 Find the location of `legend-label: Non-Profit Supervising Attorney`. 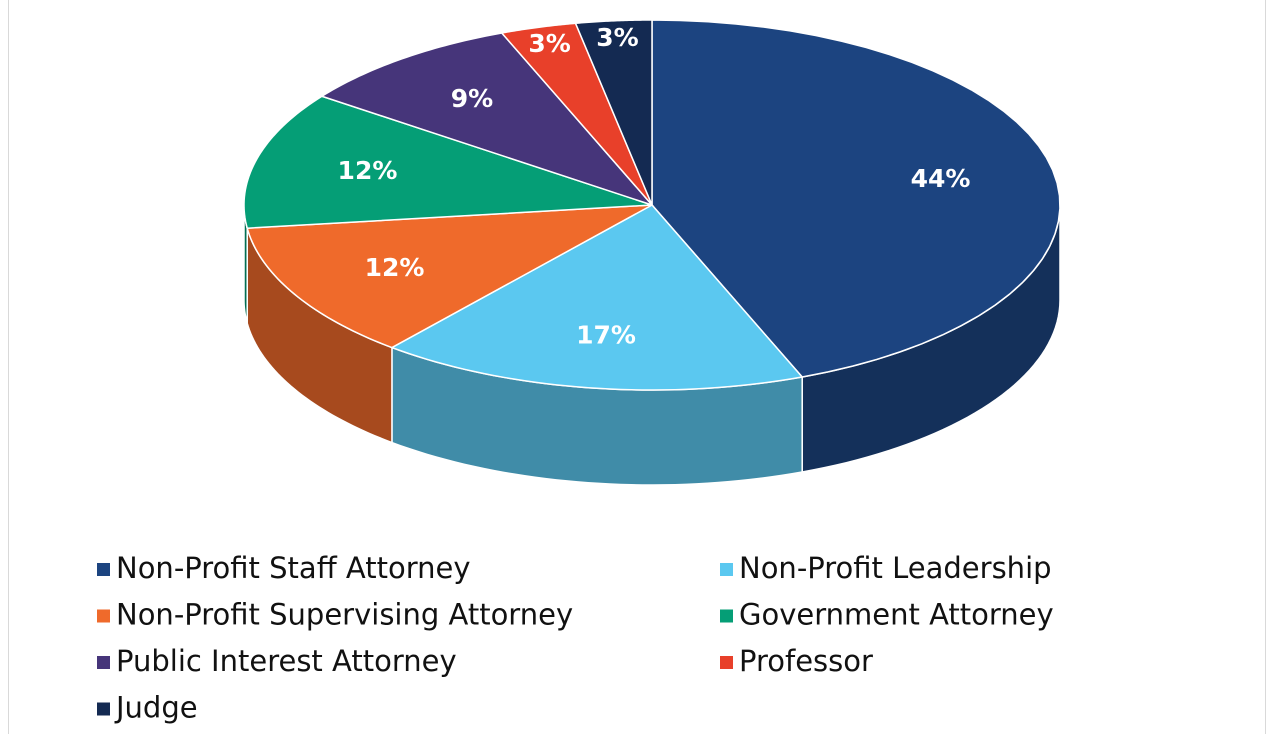

legend-label: Non-Profit Supervising Attorney is located at coordinates (344, 615).